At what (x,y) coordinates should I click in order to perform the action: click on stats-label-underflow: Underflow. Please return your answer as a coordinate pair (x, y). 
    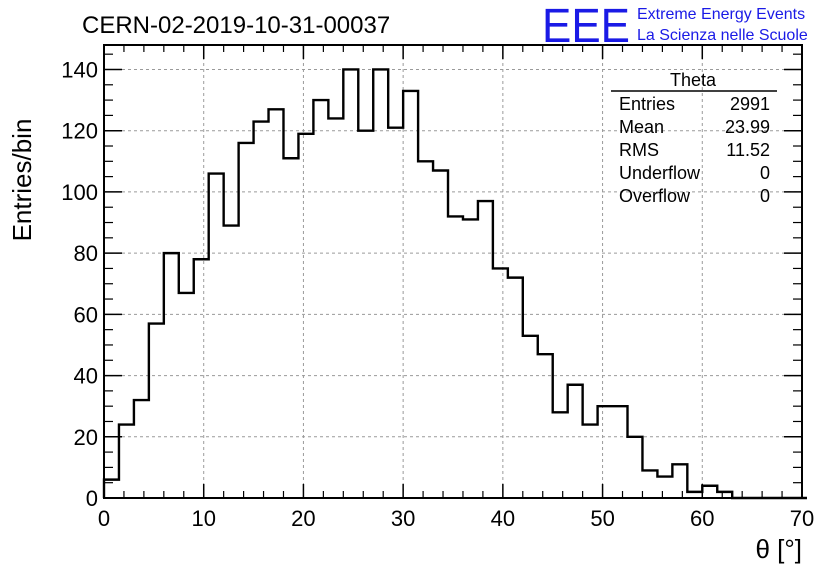
    Looking at the image, I should click on (660, 173).